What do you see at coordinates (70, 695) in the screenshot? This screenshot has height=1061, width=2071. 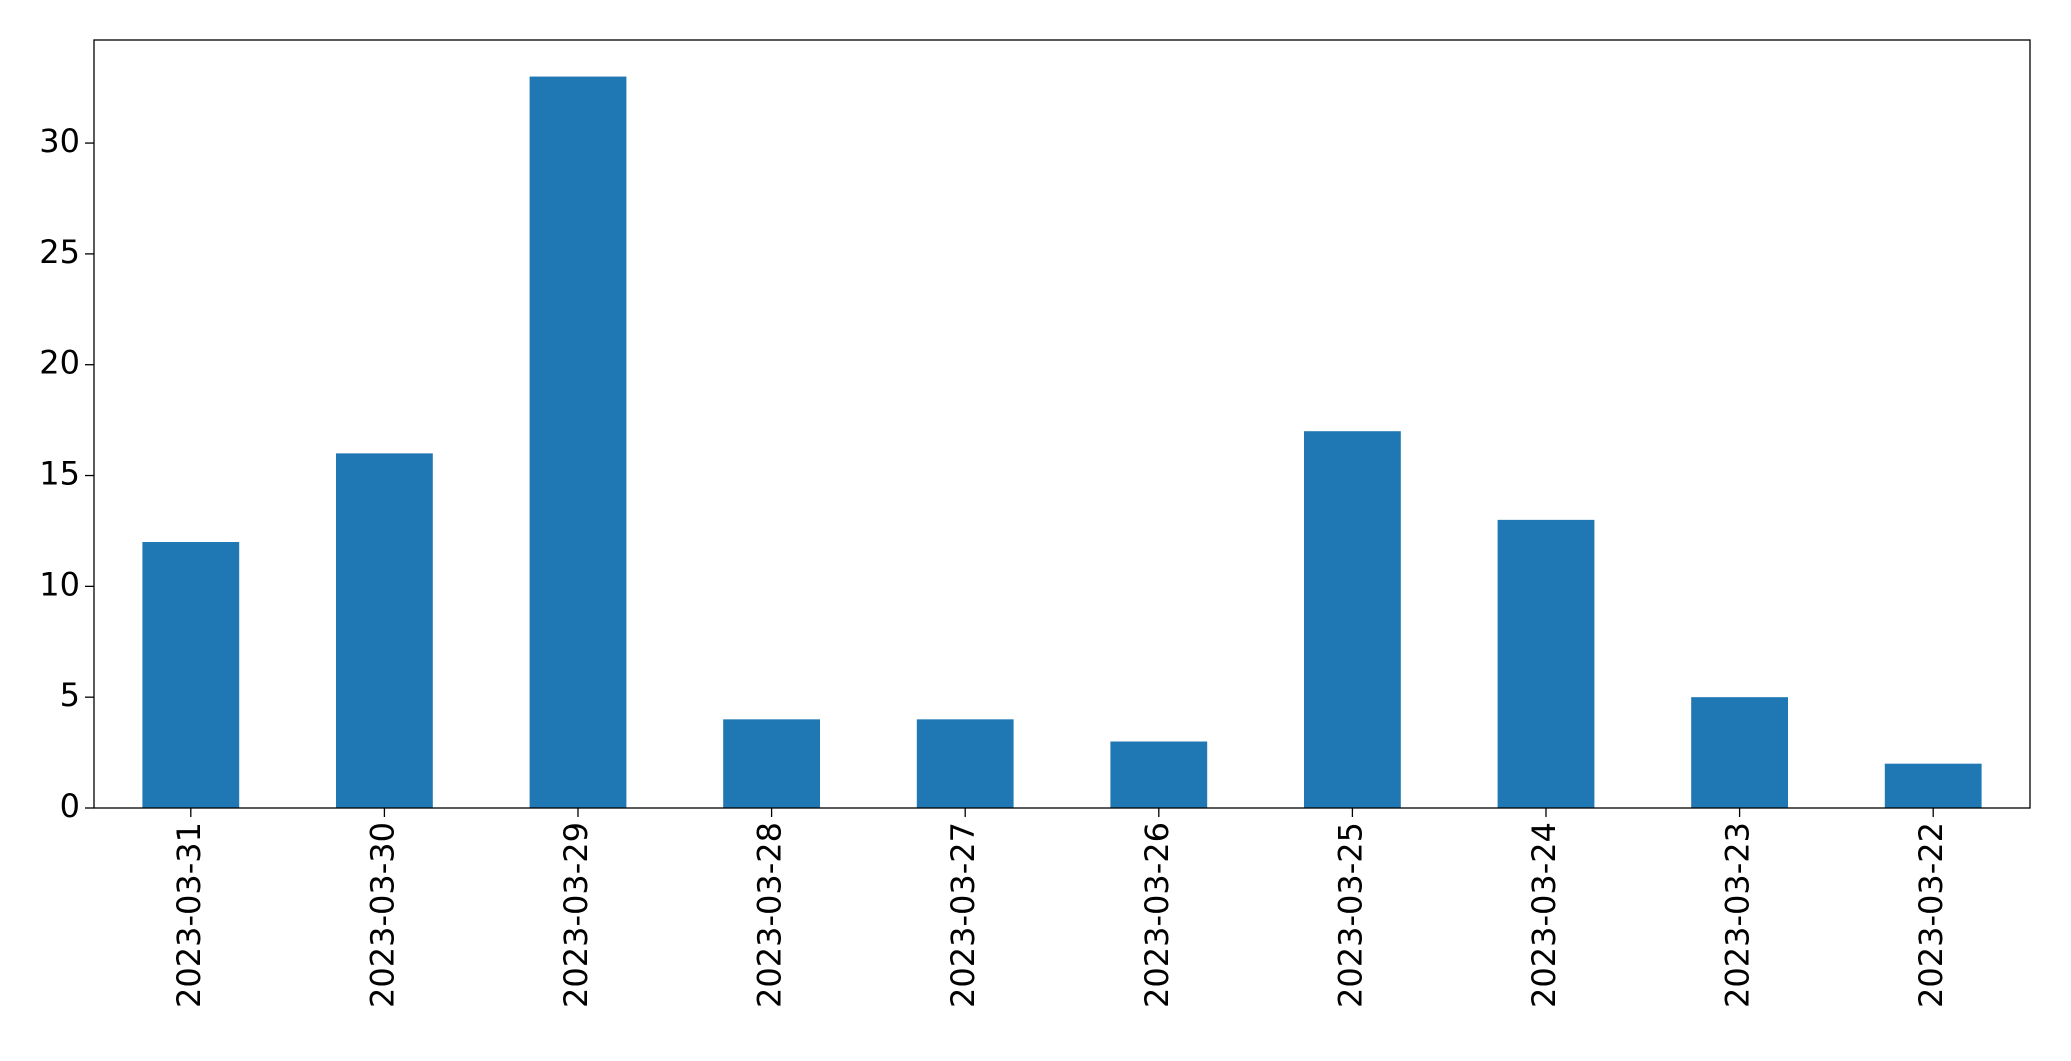 I see `y-tick-label: 5` at bounding box center [70, 695].